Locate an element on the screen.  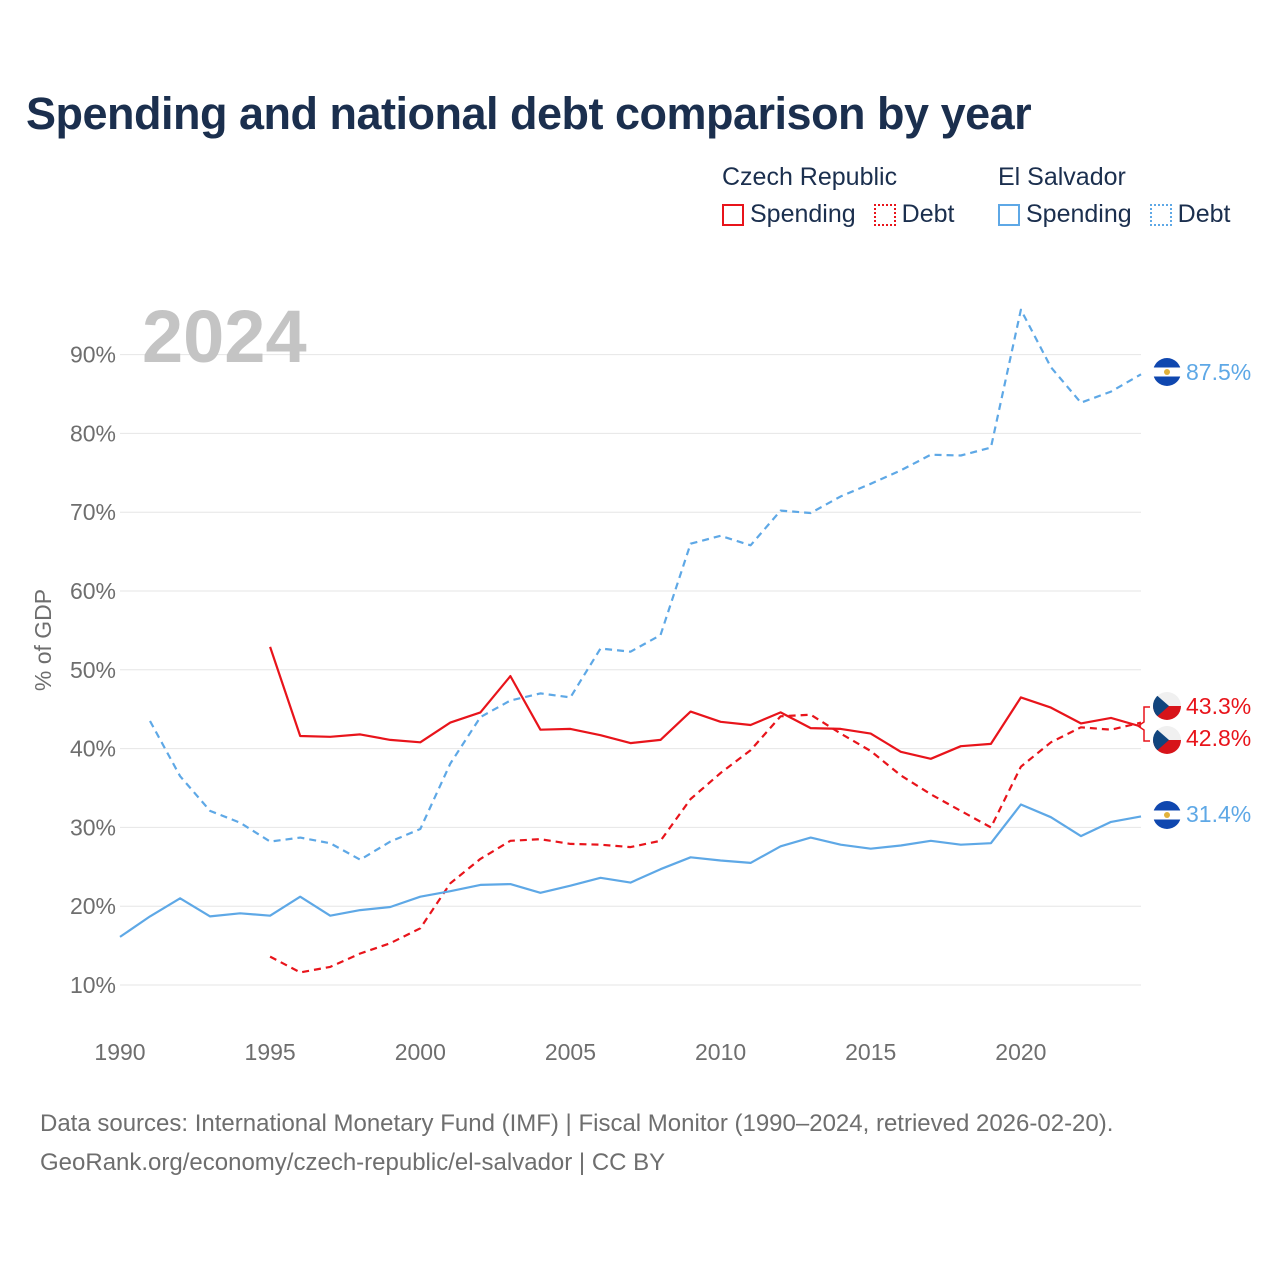
legend-sv-spending: Spending is located at coordinates (1065, 214).